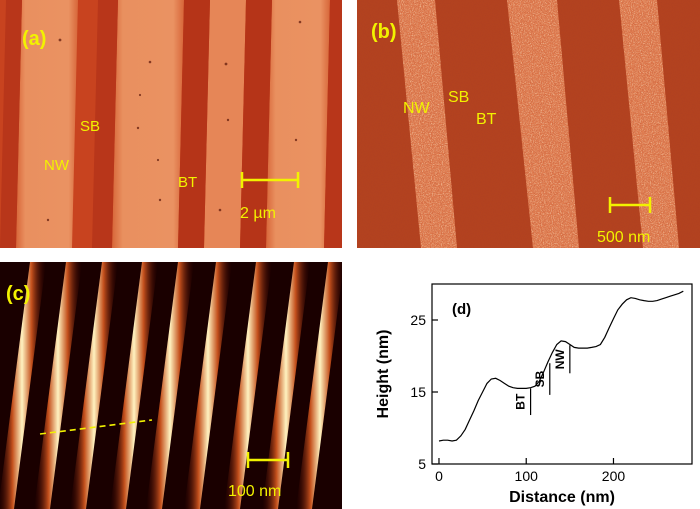  What do you see at coordinates (384, 32) in the screenshot?
I see `panel-b-tag: (b)` at bounding box center [384, 32].